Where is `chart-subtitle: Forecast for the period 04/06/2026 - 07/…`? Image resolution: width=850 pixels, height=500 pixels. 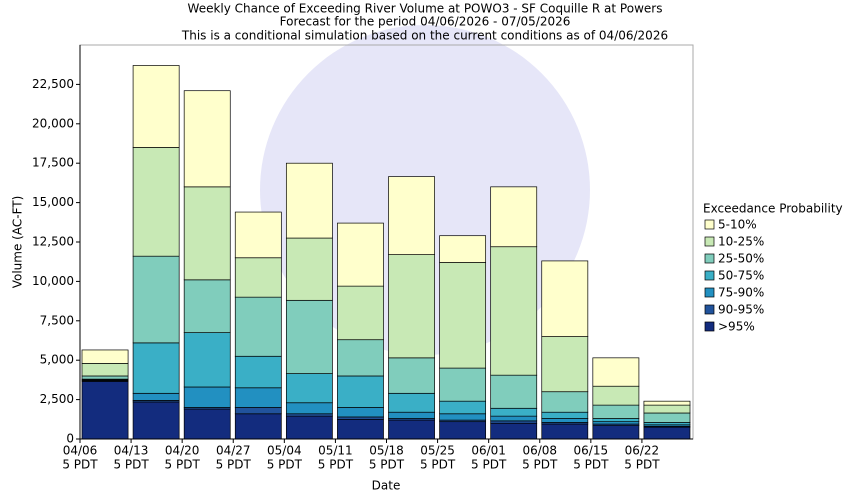
chart-subtitle: Forecast for the period 04/06/2026 - 07/… is located at coordinates (425, 22).